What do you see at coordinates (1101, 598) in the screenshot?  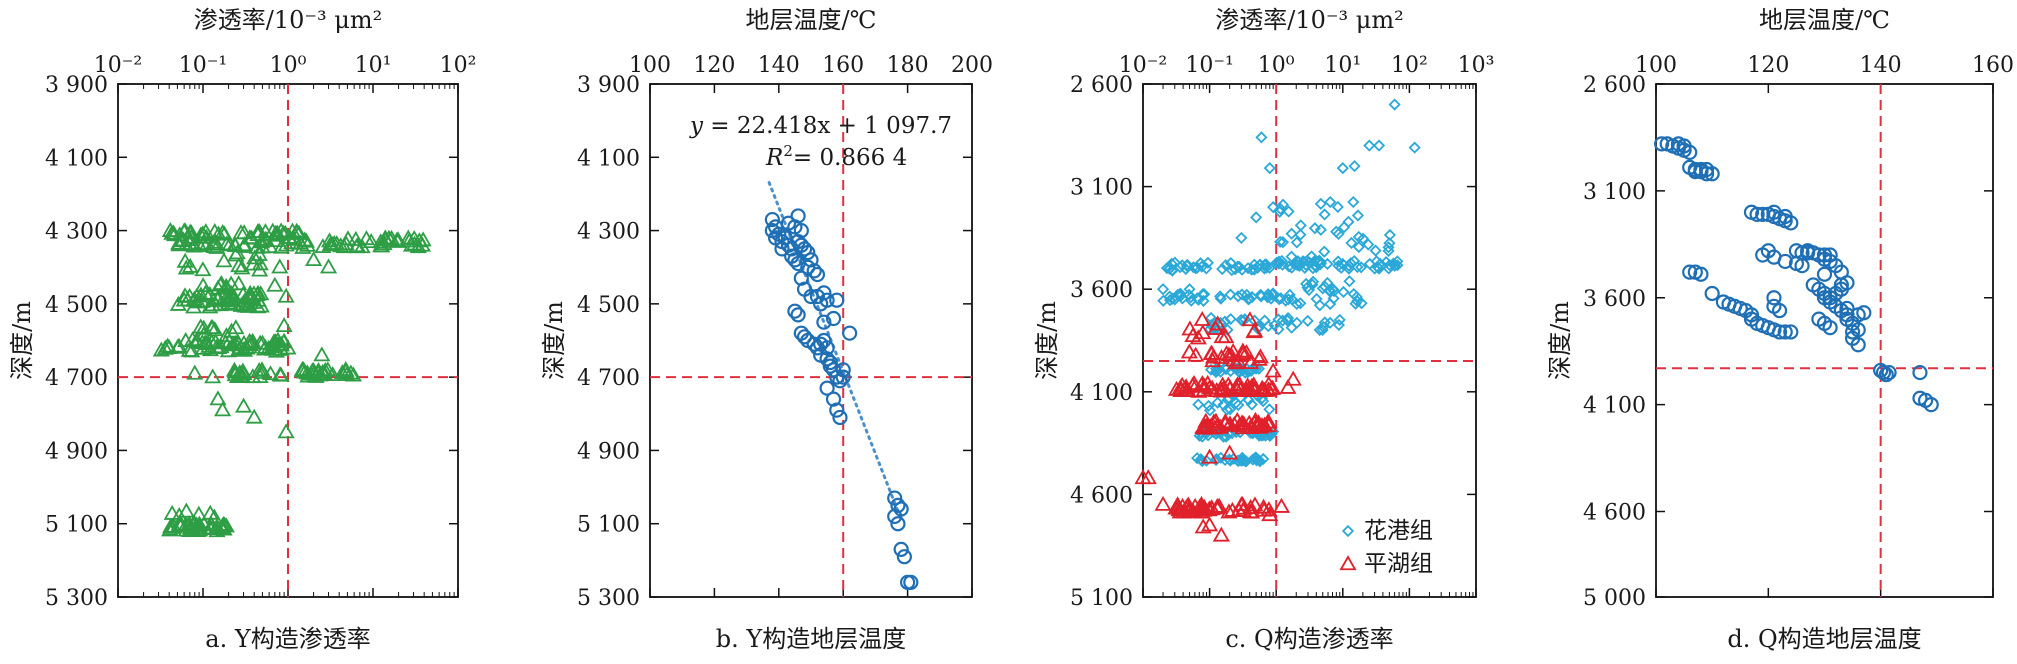 I see `y-tick-label: 5 100` at bounding box center [1101, 598].